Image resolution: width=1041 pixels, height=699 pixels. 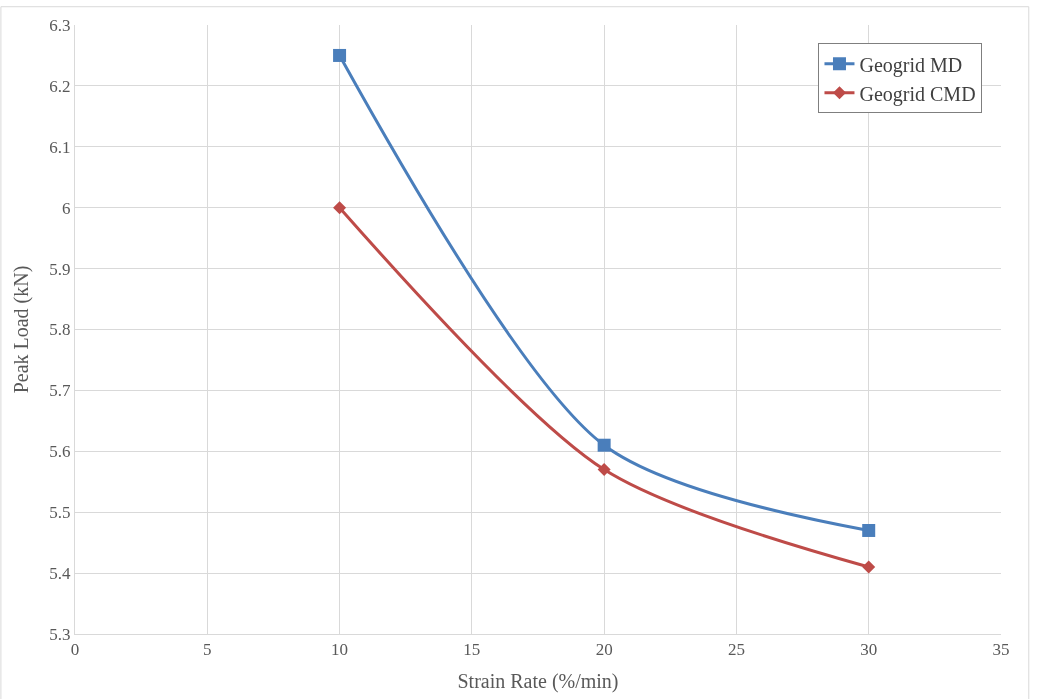 I want to click on y-tick-label: 6, so click(x=66, y=208).